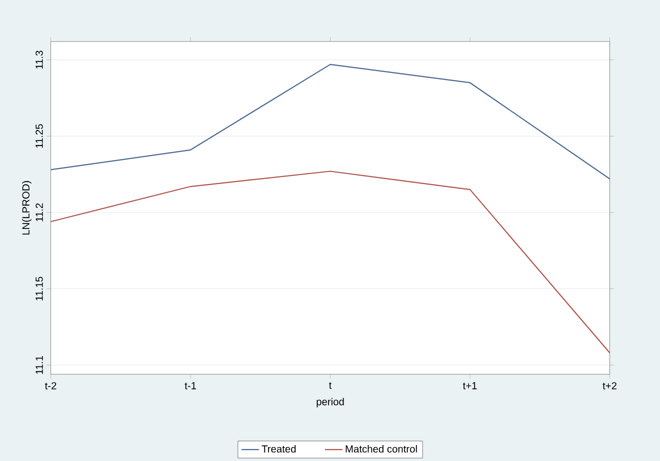  What do you see at coordinates (330, 385) in the screenshot?
I see `x-tick-label: t` at bounding box center [330, 385].